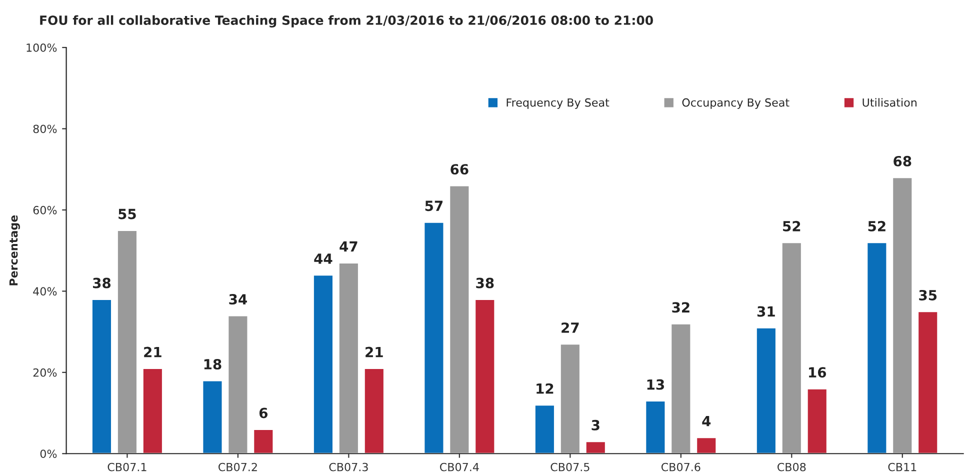 This screenshot has width=975, height=475. Describe the element at coordinates (459, 467) in the screenshot. I see `x-tick-label: CB07.4` at that location.